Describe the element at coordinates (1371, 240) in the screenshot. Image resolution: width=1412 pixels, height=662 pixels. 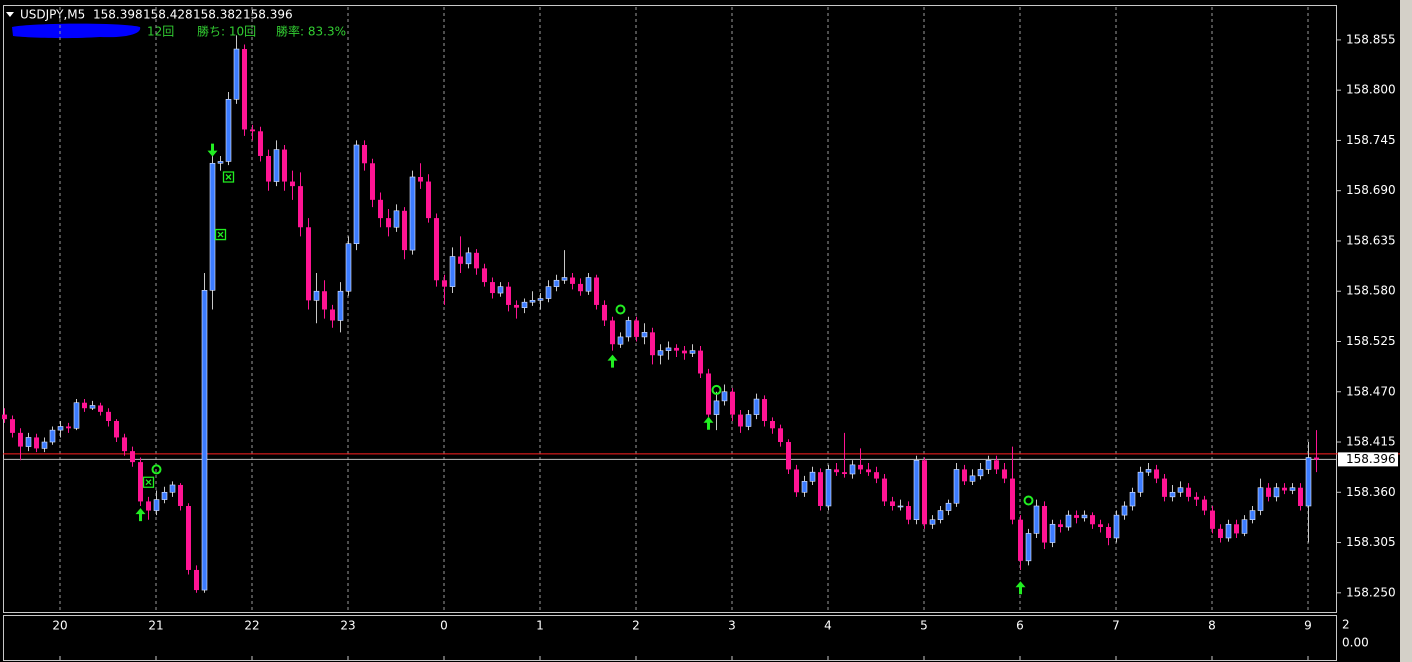
I see `y-tick-label: 158.635` at that location.